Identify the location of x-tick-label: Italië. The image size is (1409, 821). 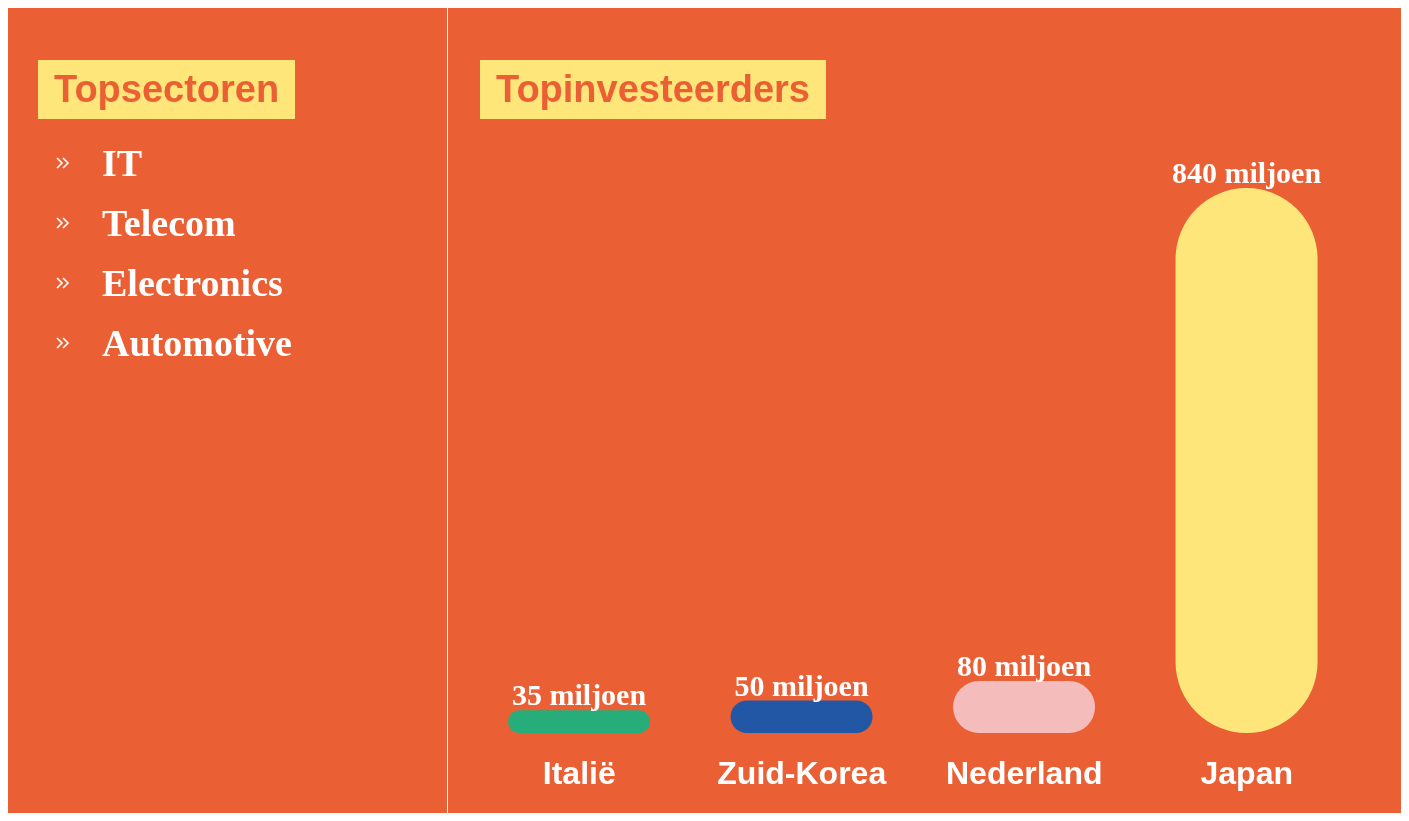
(579, 772).